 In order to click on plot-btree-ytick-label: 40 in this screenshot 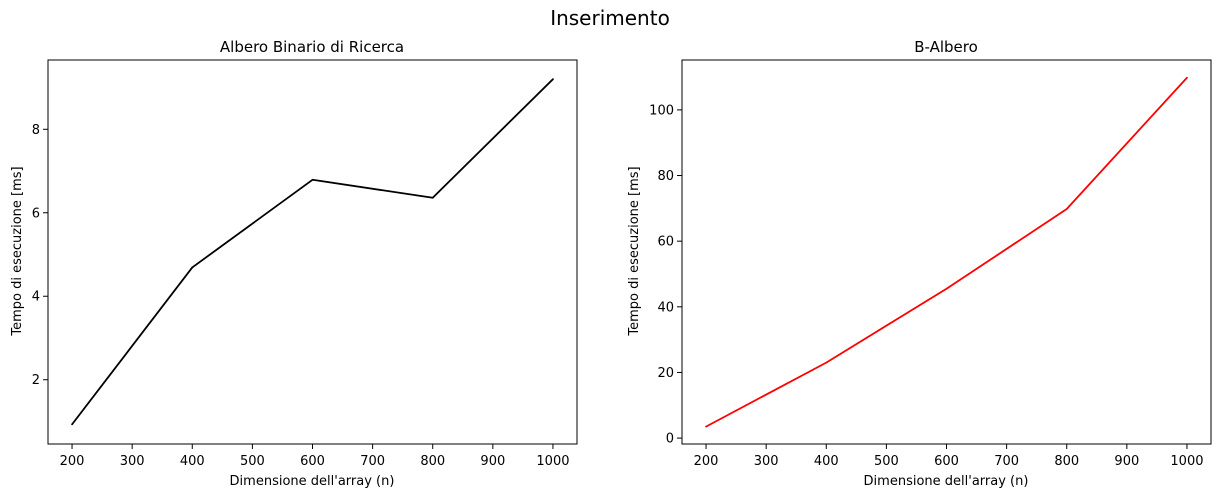, I will do `click(665, 307)`.